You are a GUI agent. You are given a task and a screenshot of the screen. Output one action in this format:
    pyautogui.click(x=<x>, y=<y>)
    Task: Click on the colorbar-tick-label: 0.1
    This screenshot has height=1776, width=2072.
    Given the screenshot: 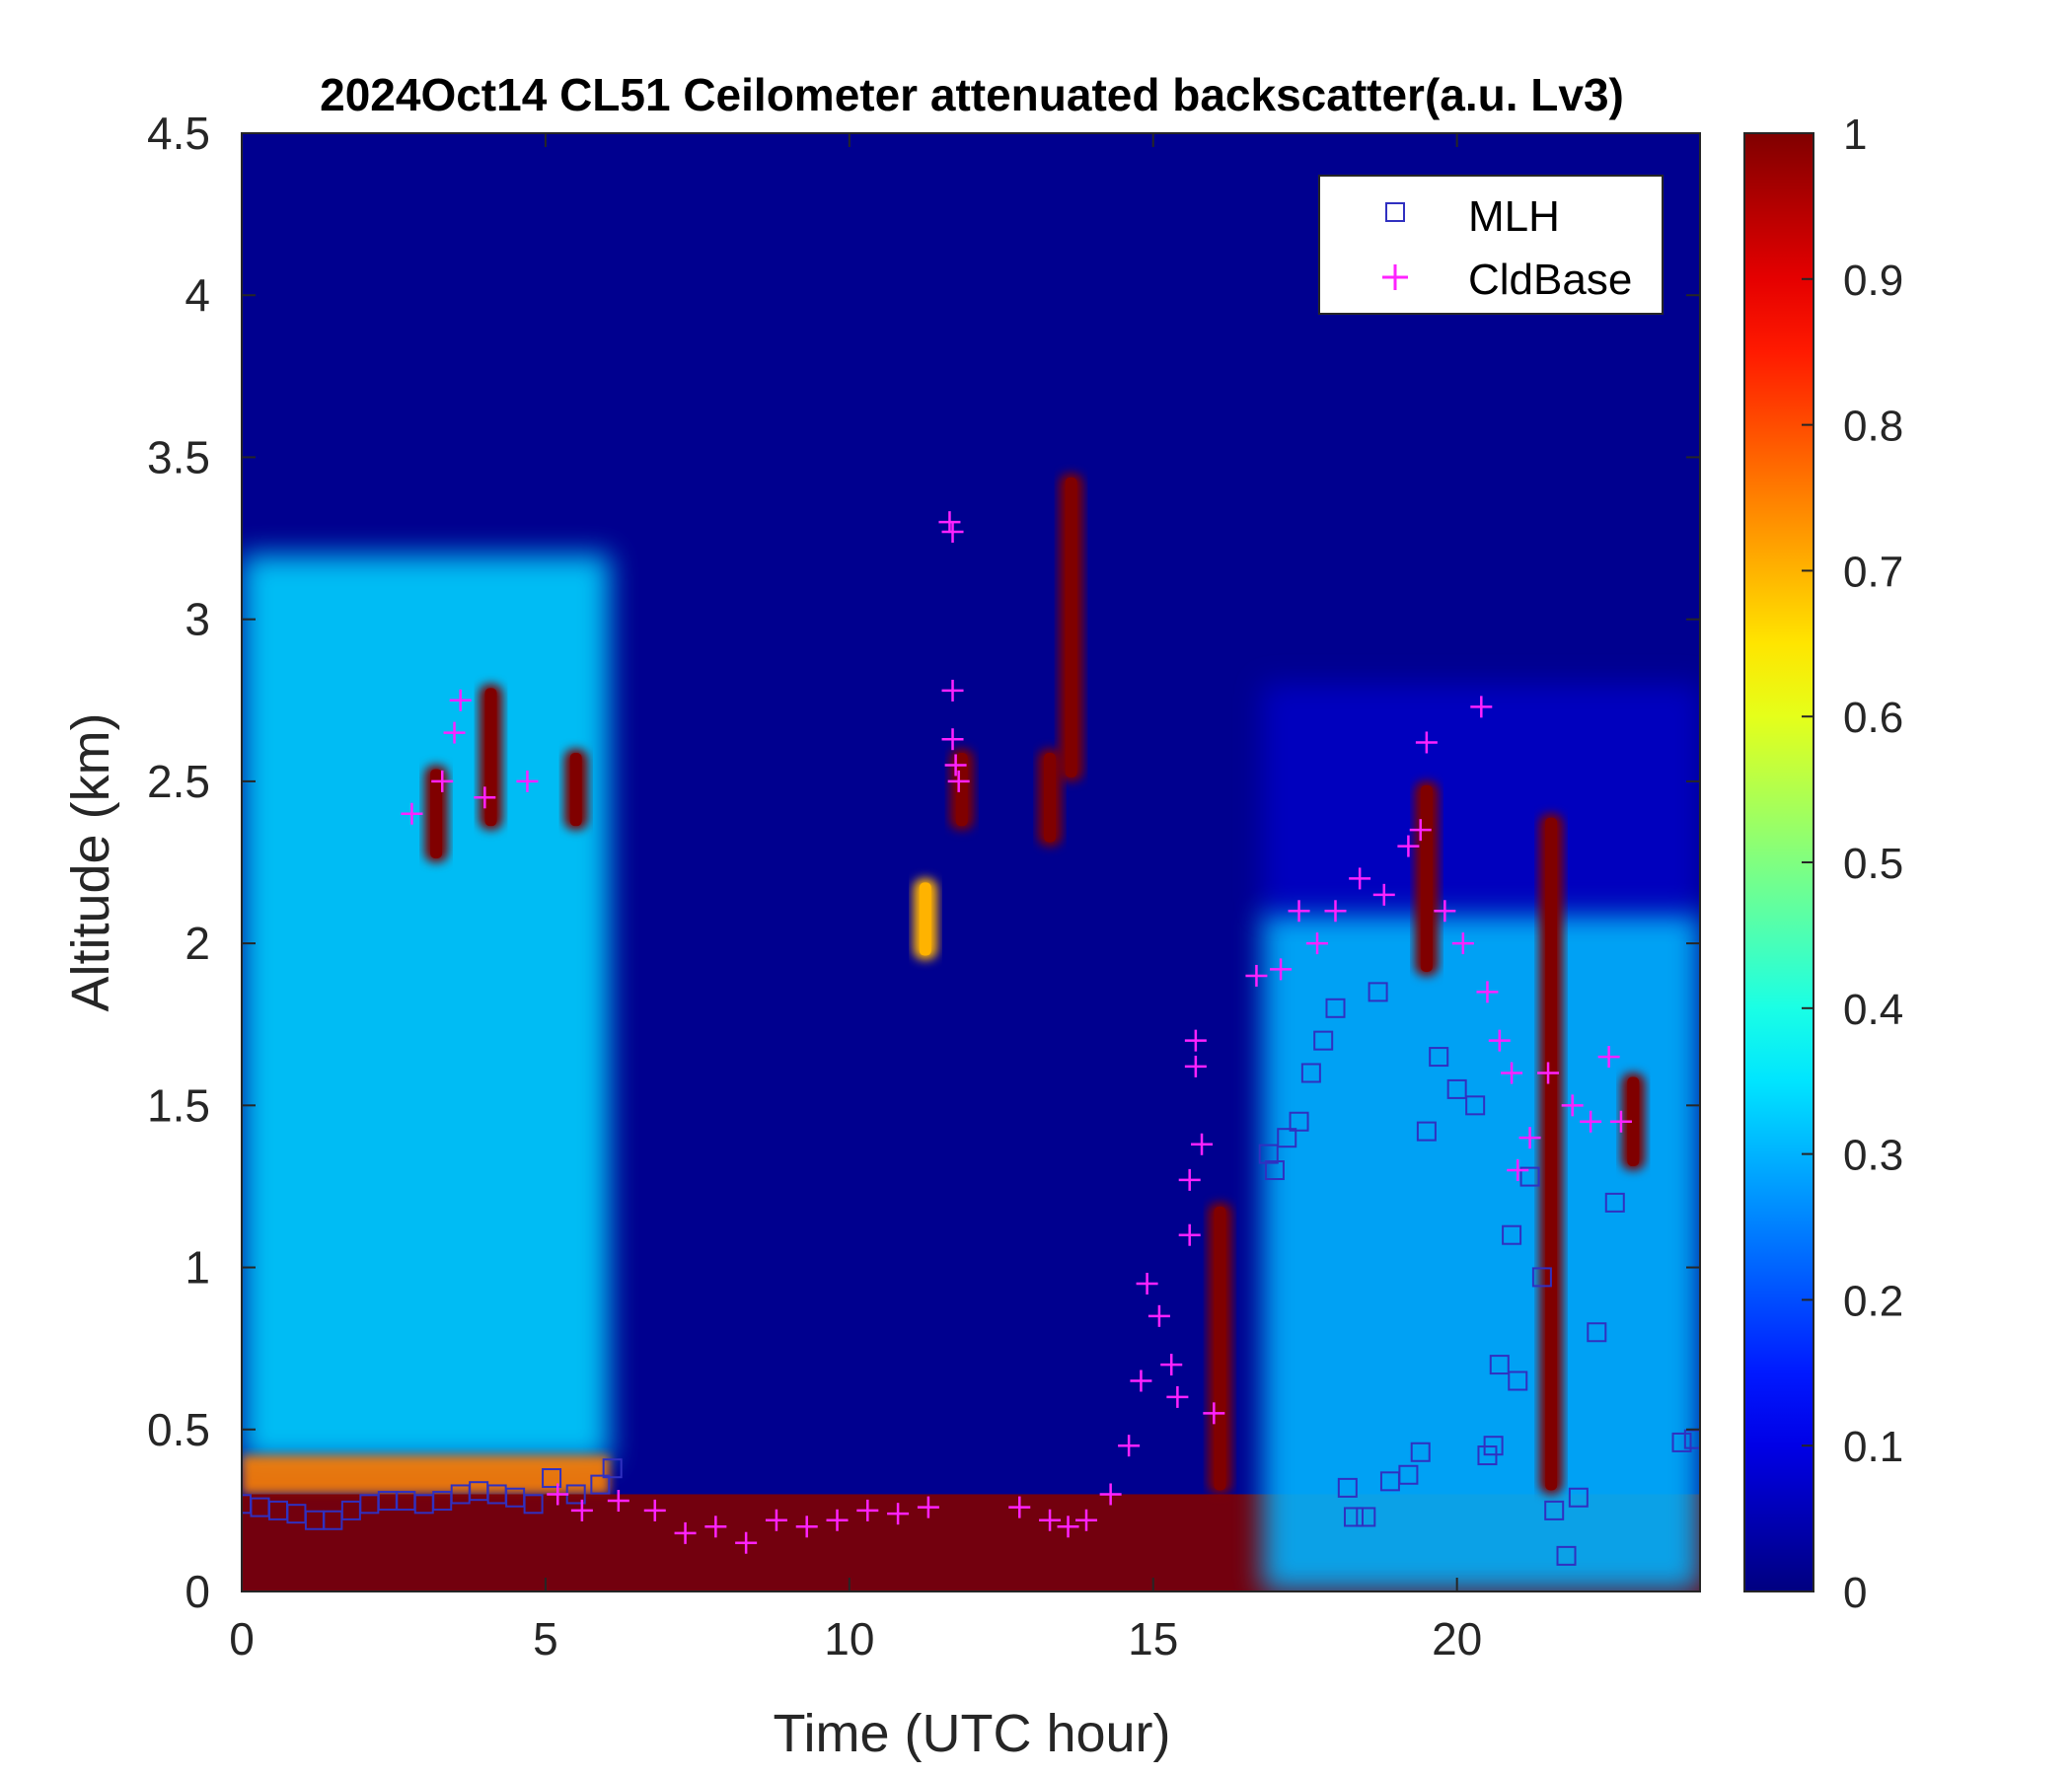 What is the action you would take?
    pyautogui.click(x=1873, y=1447)
    